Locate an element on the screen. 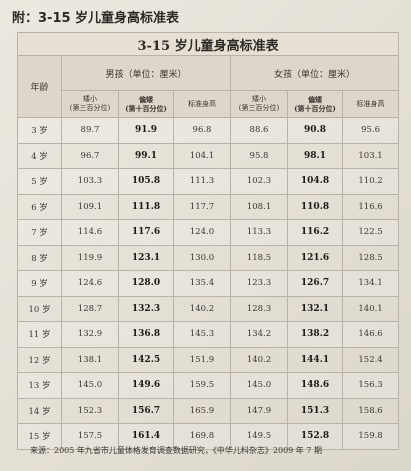  boys-short-cell: 96.7 is located at coordinates (90, 155).